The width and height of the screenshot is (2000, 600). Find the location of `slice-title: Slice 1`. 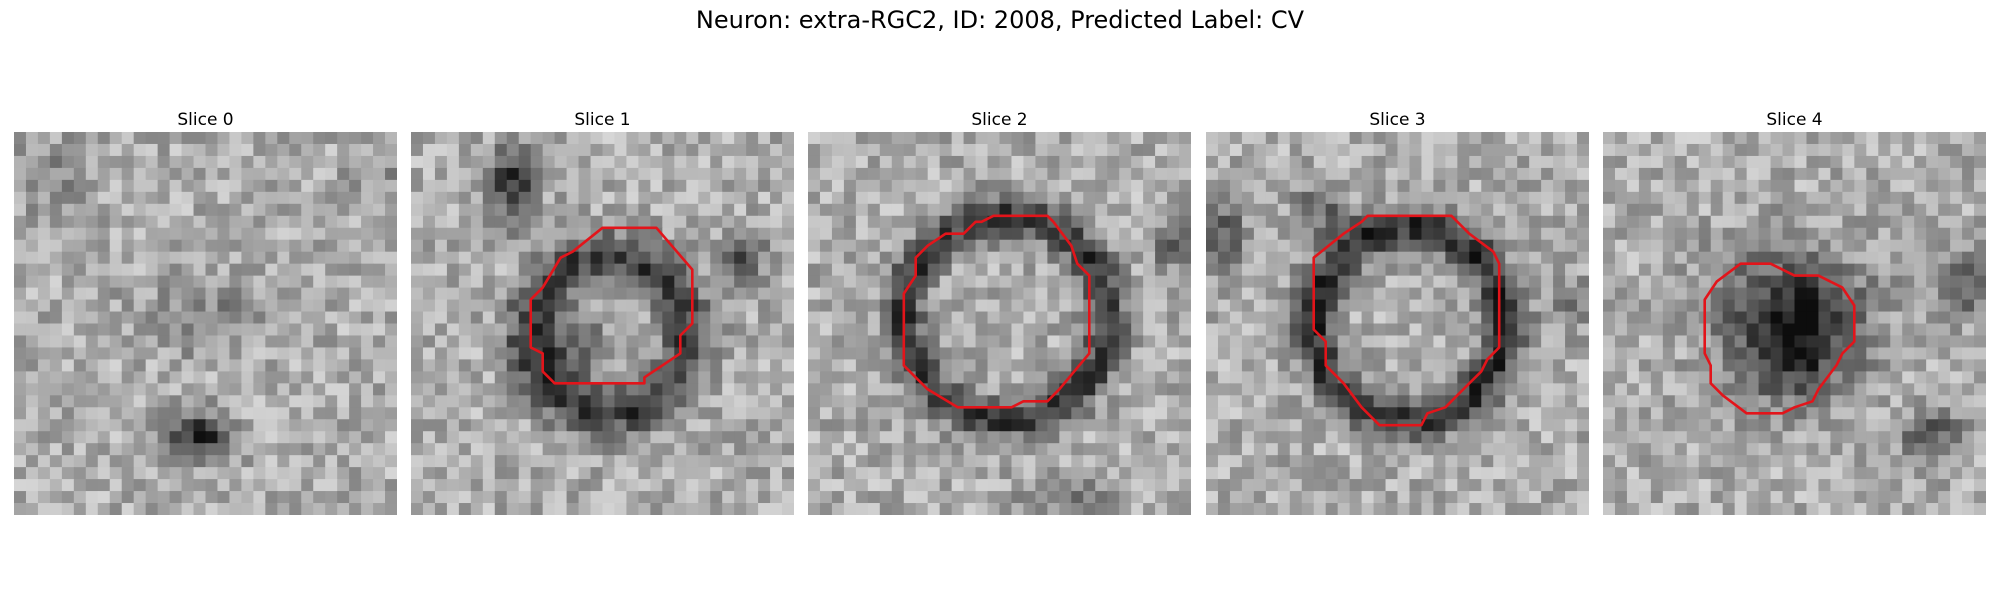

slice-title: Slice 1 is located at coordinates (602, 120).